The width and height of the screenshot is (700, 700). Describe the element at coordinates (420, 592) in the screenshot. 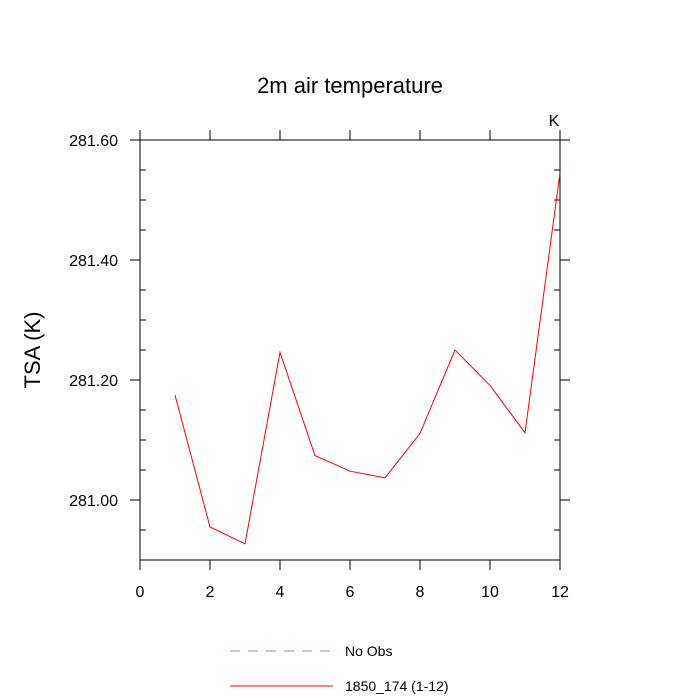

I see `x-tick-label: 8` at that location.